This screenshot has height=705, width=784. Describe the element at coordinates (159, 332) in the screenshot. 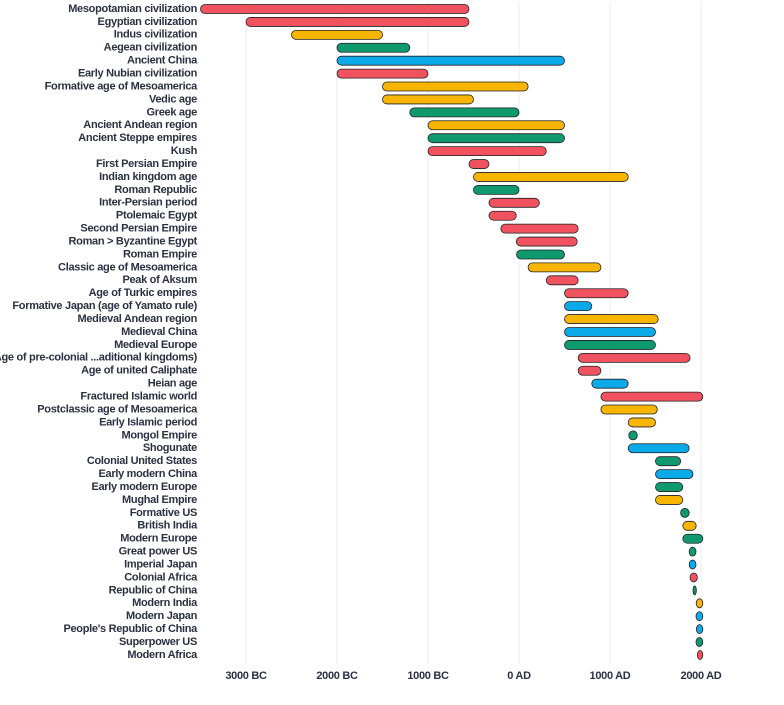

I see `y-tick-label: Medieval China` at that location.